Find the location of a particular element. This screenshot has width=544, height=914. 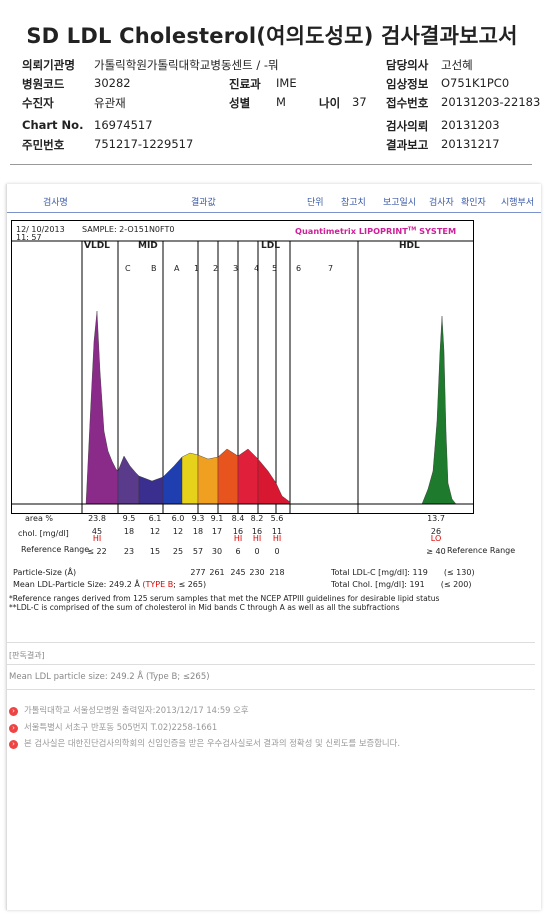

report-title: SD LDL Cholesterol(여의도성모) 검사결과보고서 is located at coordinates (272, 36).